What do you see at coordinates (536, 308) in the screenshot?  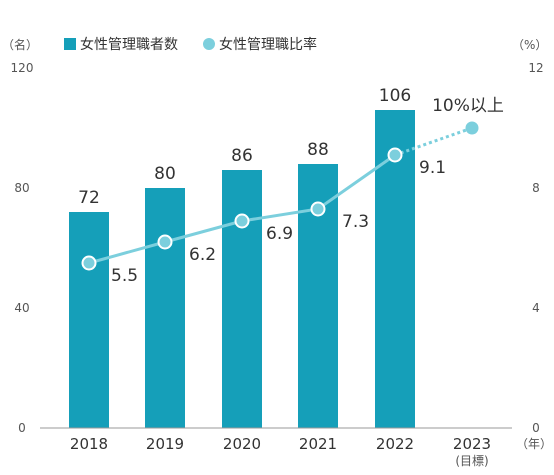 I see `right-axis-tick: 4` at bounding box center [536, 308].